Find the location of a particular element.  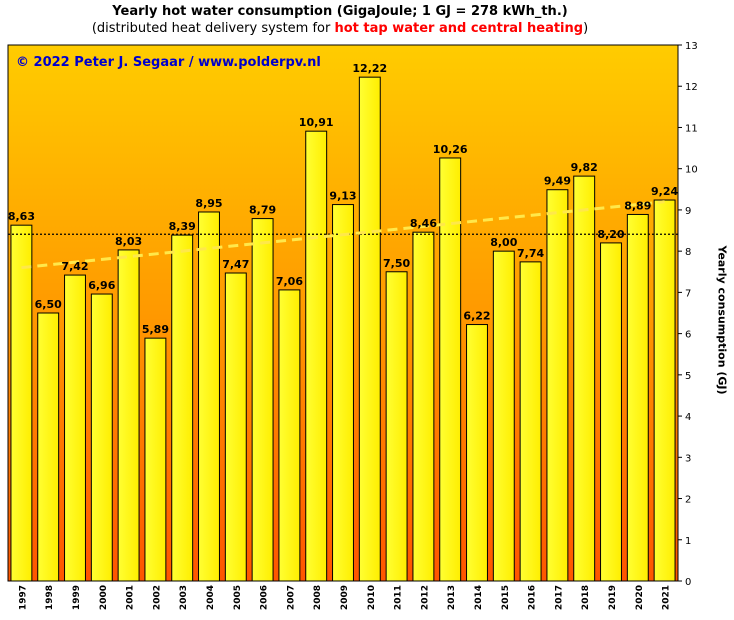

y-tick-label-7: 7 is located at coordinates (688, 293).